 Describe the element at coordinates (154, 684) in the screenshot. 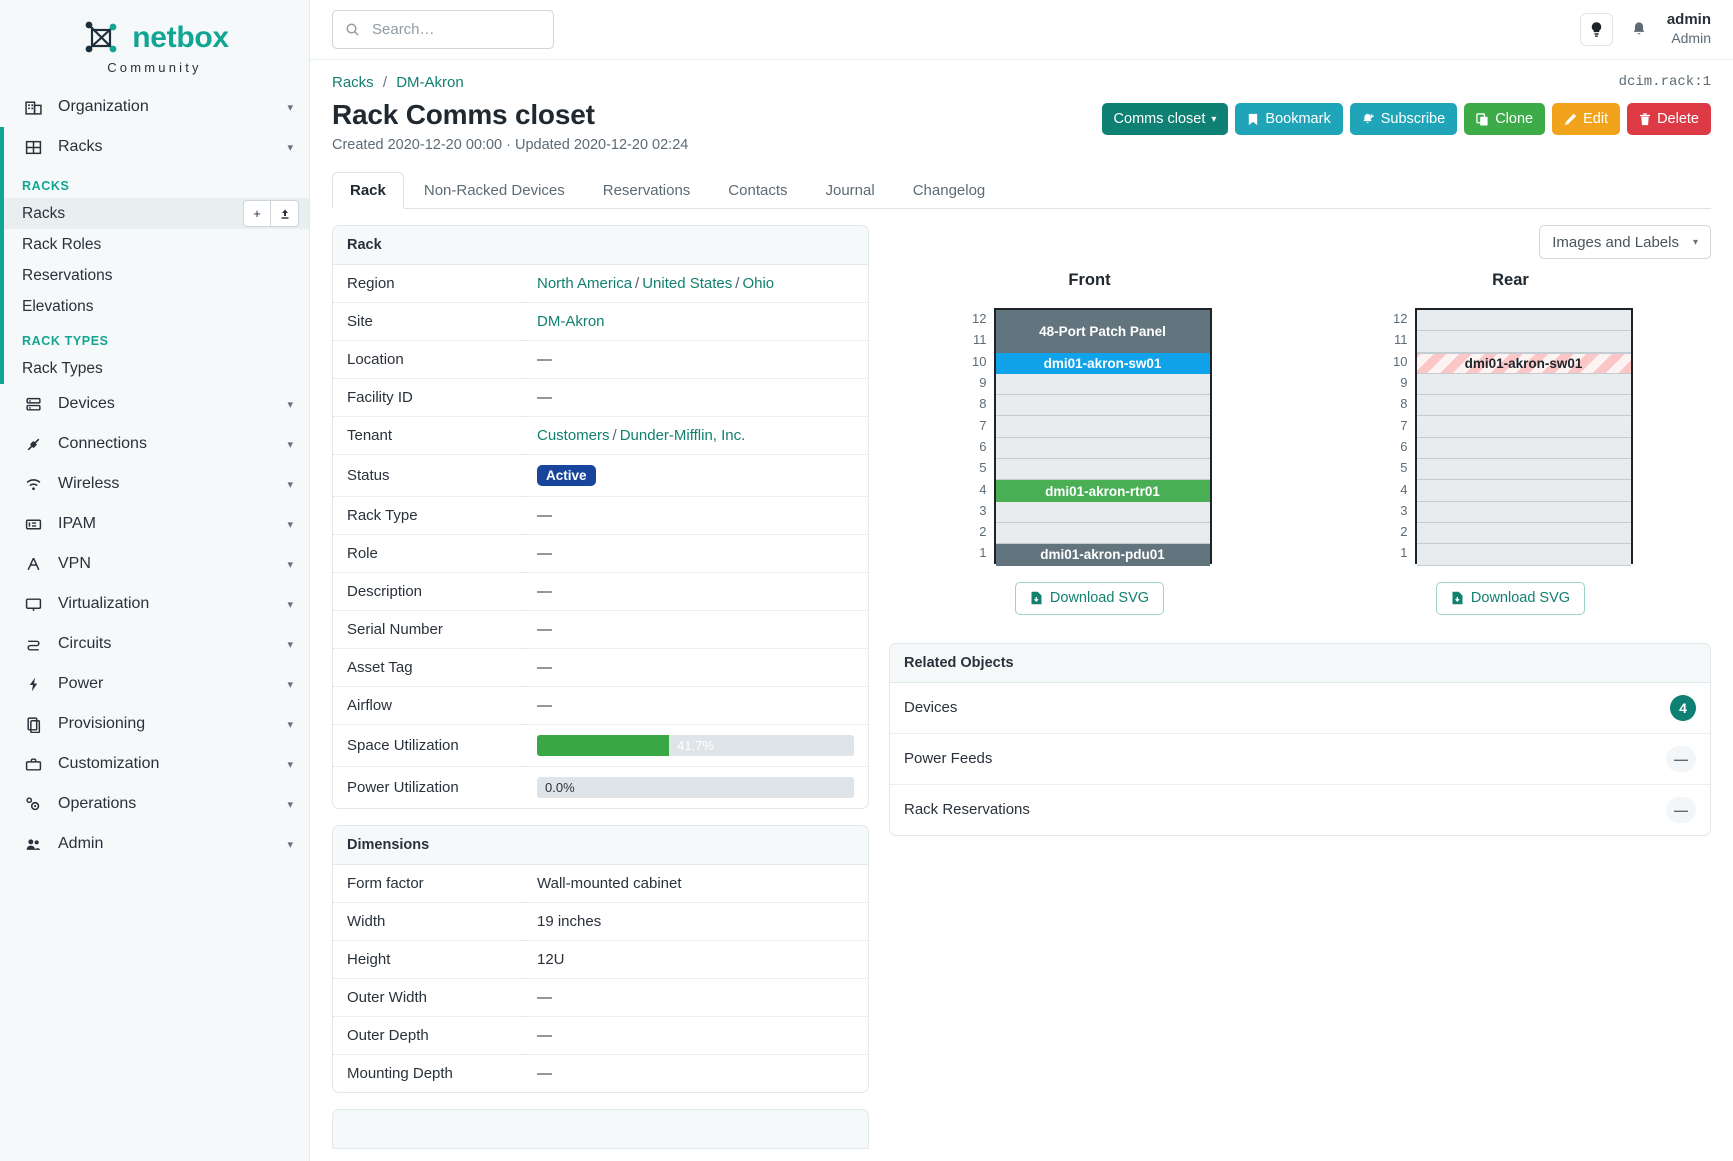

I see `sidebar-group-power: Power ▾` at that location.